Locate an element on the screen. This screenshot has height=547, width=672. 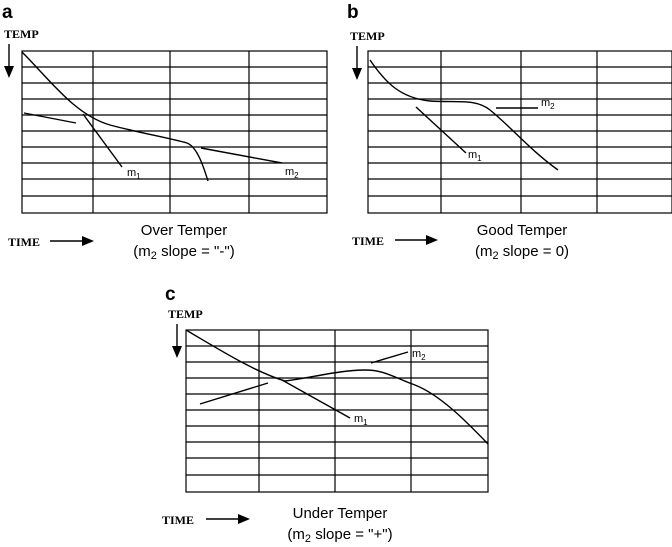
panel-c-m1-label: m1 is located at coordinates (361, 420).